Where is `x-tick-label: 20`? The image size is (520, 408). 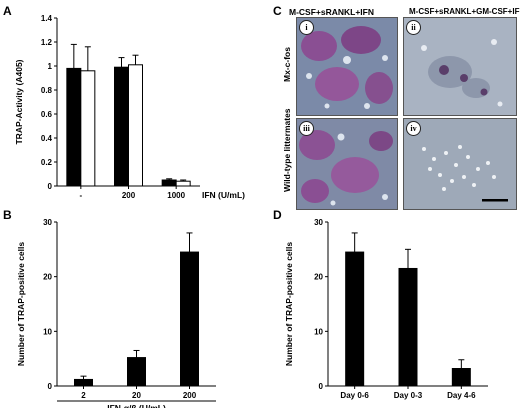 x-tick-label: 20 is located at coordinates (136, 395).